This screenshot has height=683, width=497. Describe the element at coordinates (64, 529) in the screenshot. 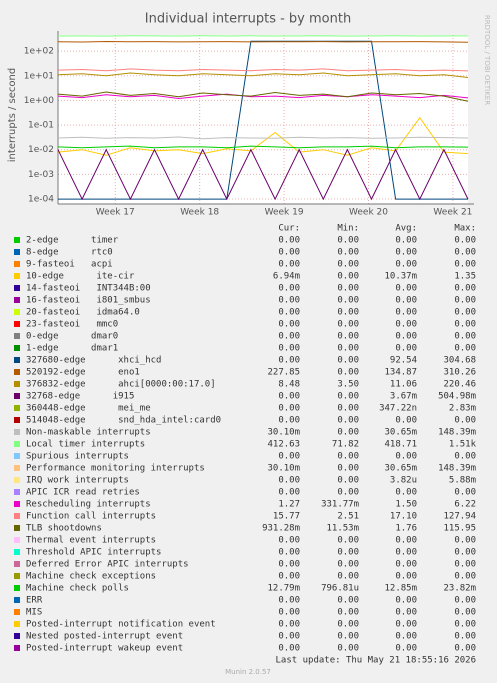

I see `legend-label: TLB shootdowns` at that location.